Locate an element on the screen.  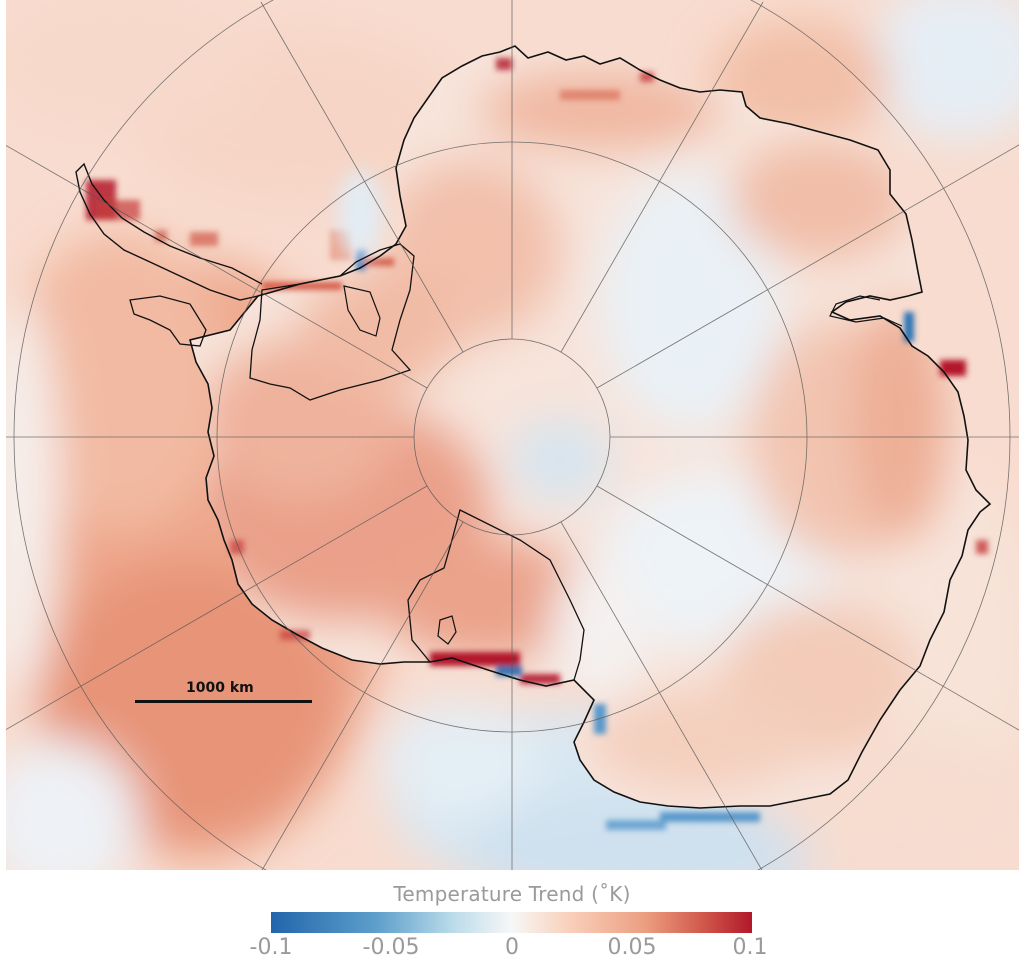
legend-tick-high: 0.05 is located at coordinates (632, 947).